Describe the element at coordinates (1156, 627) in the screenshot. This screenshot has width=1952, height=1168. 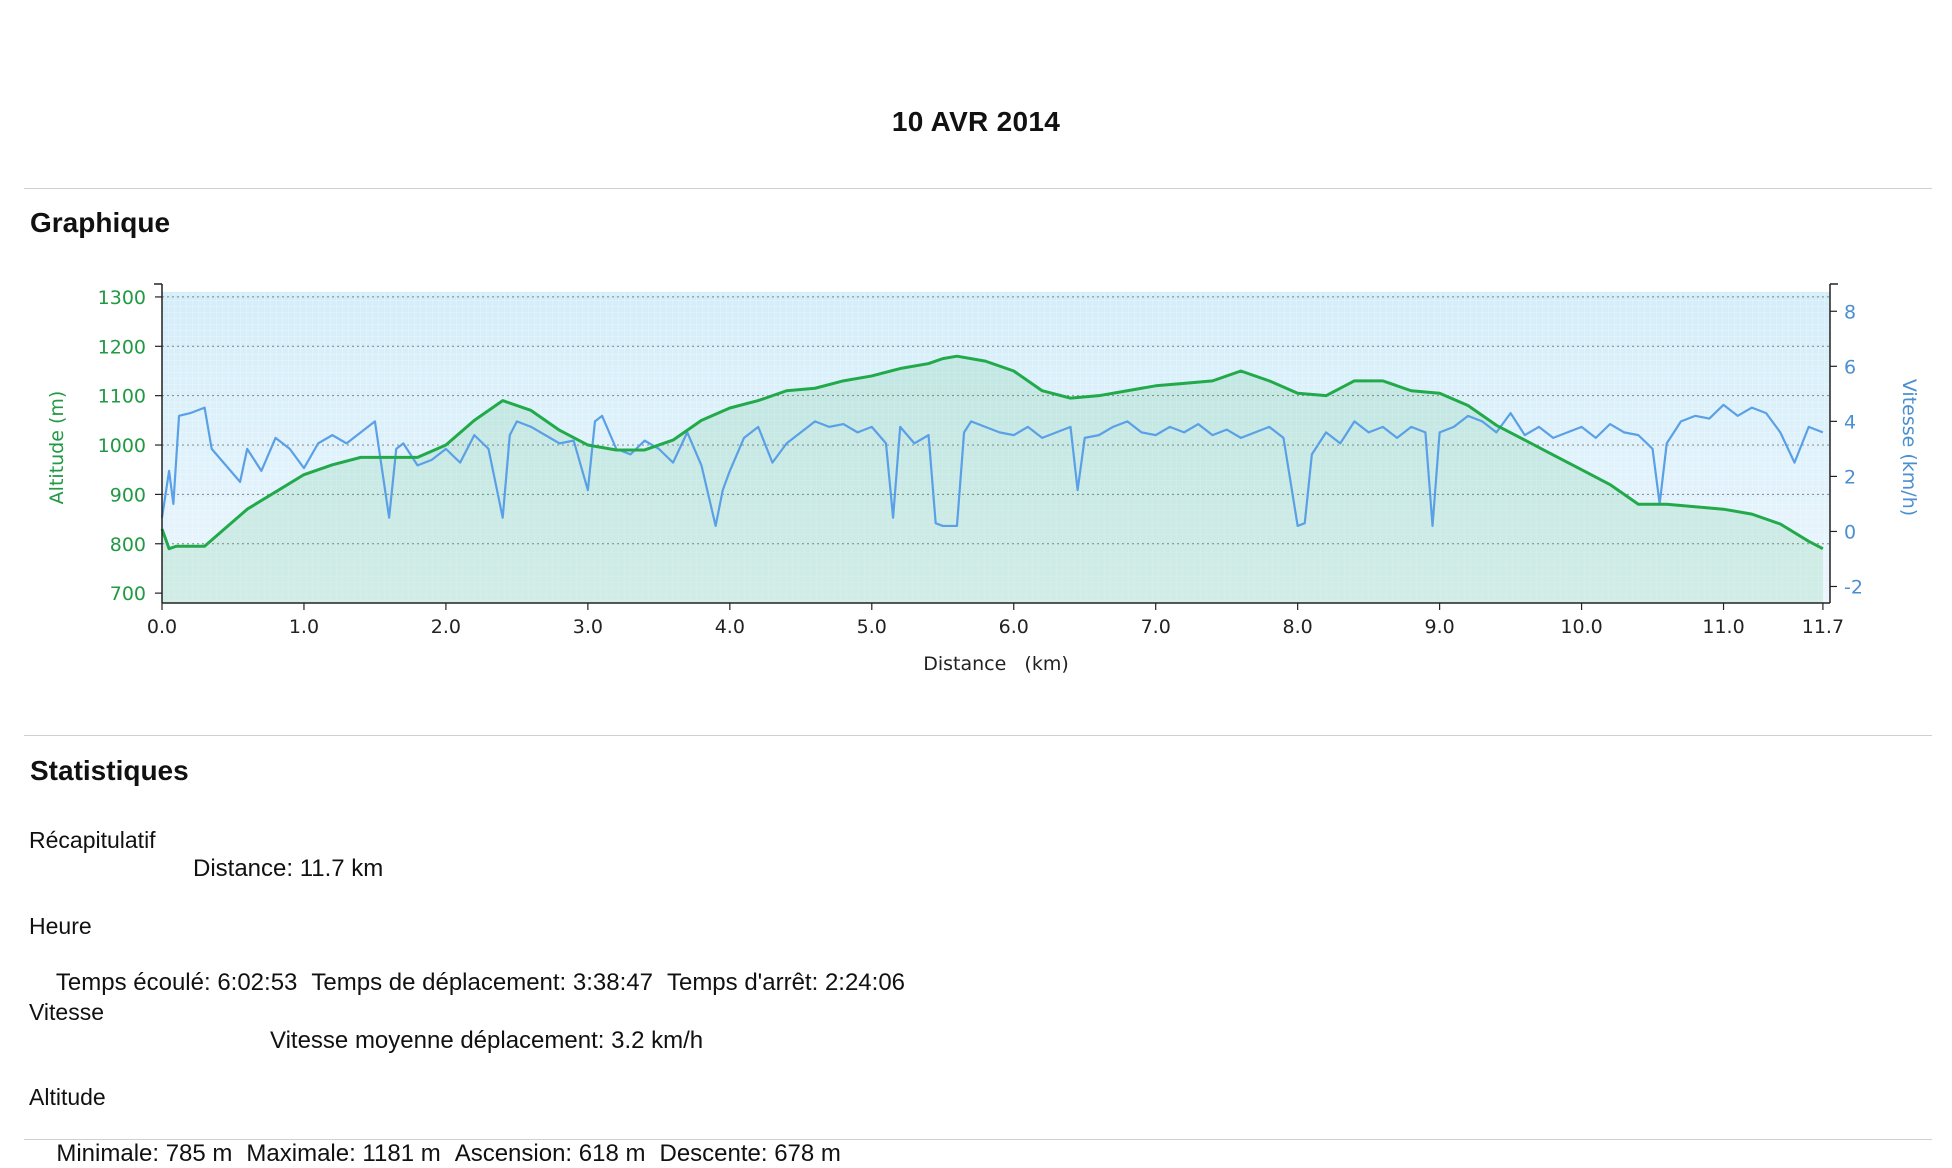
I see `x-tick-label: 7.0` at that location.